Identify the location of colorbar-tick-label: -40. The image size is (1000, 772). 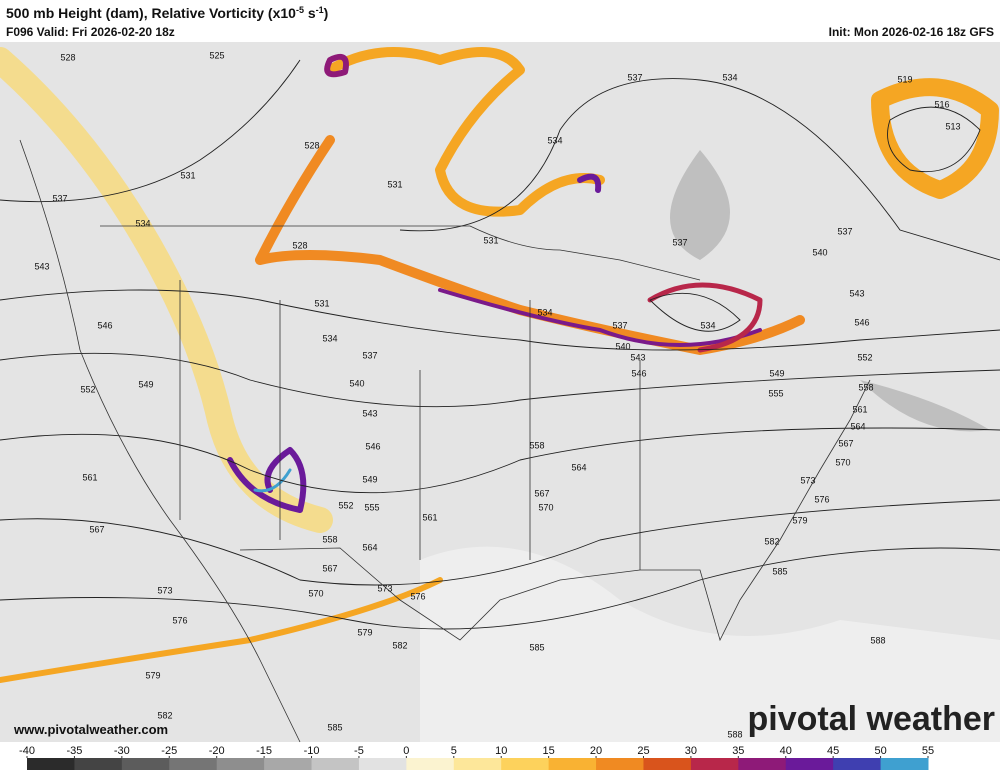
(27, 751).